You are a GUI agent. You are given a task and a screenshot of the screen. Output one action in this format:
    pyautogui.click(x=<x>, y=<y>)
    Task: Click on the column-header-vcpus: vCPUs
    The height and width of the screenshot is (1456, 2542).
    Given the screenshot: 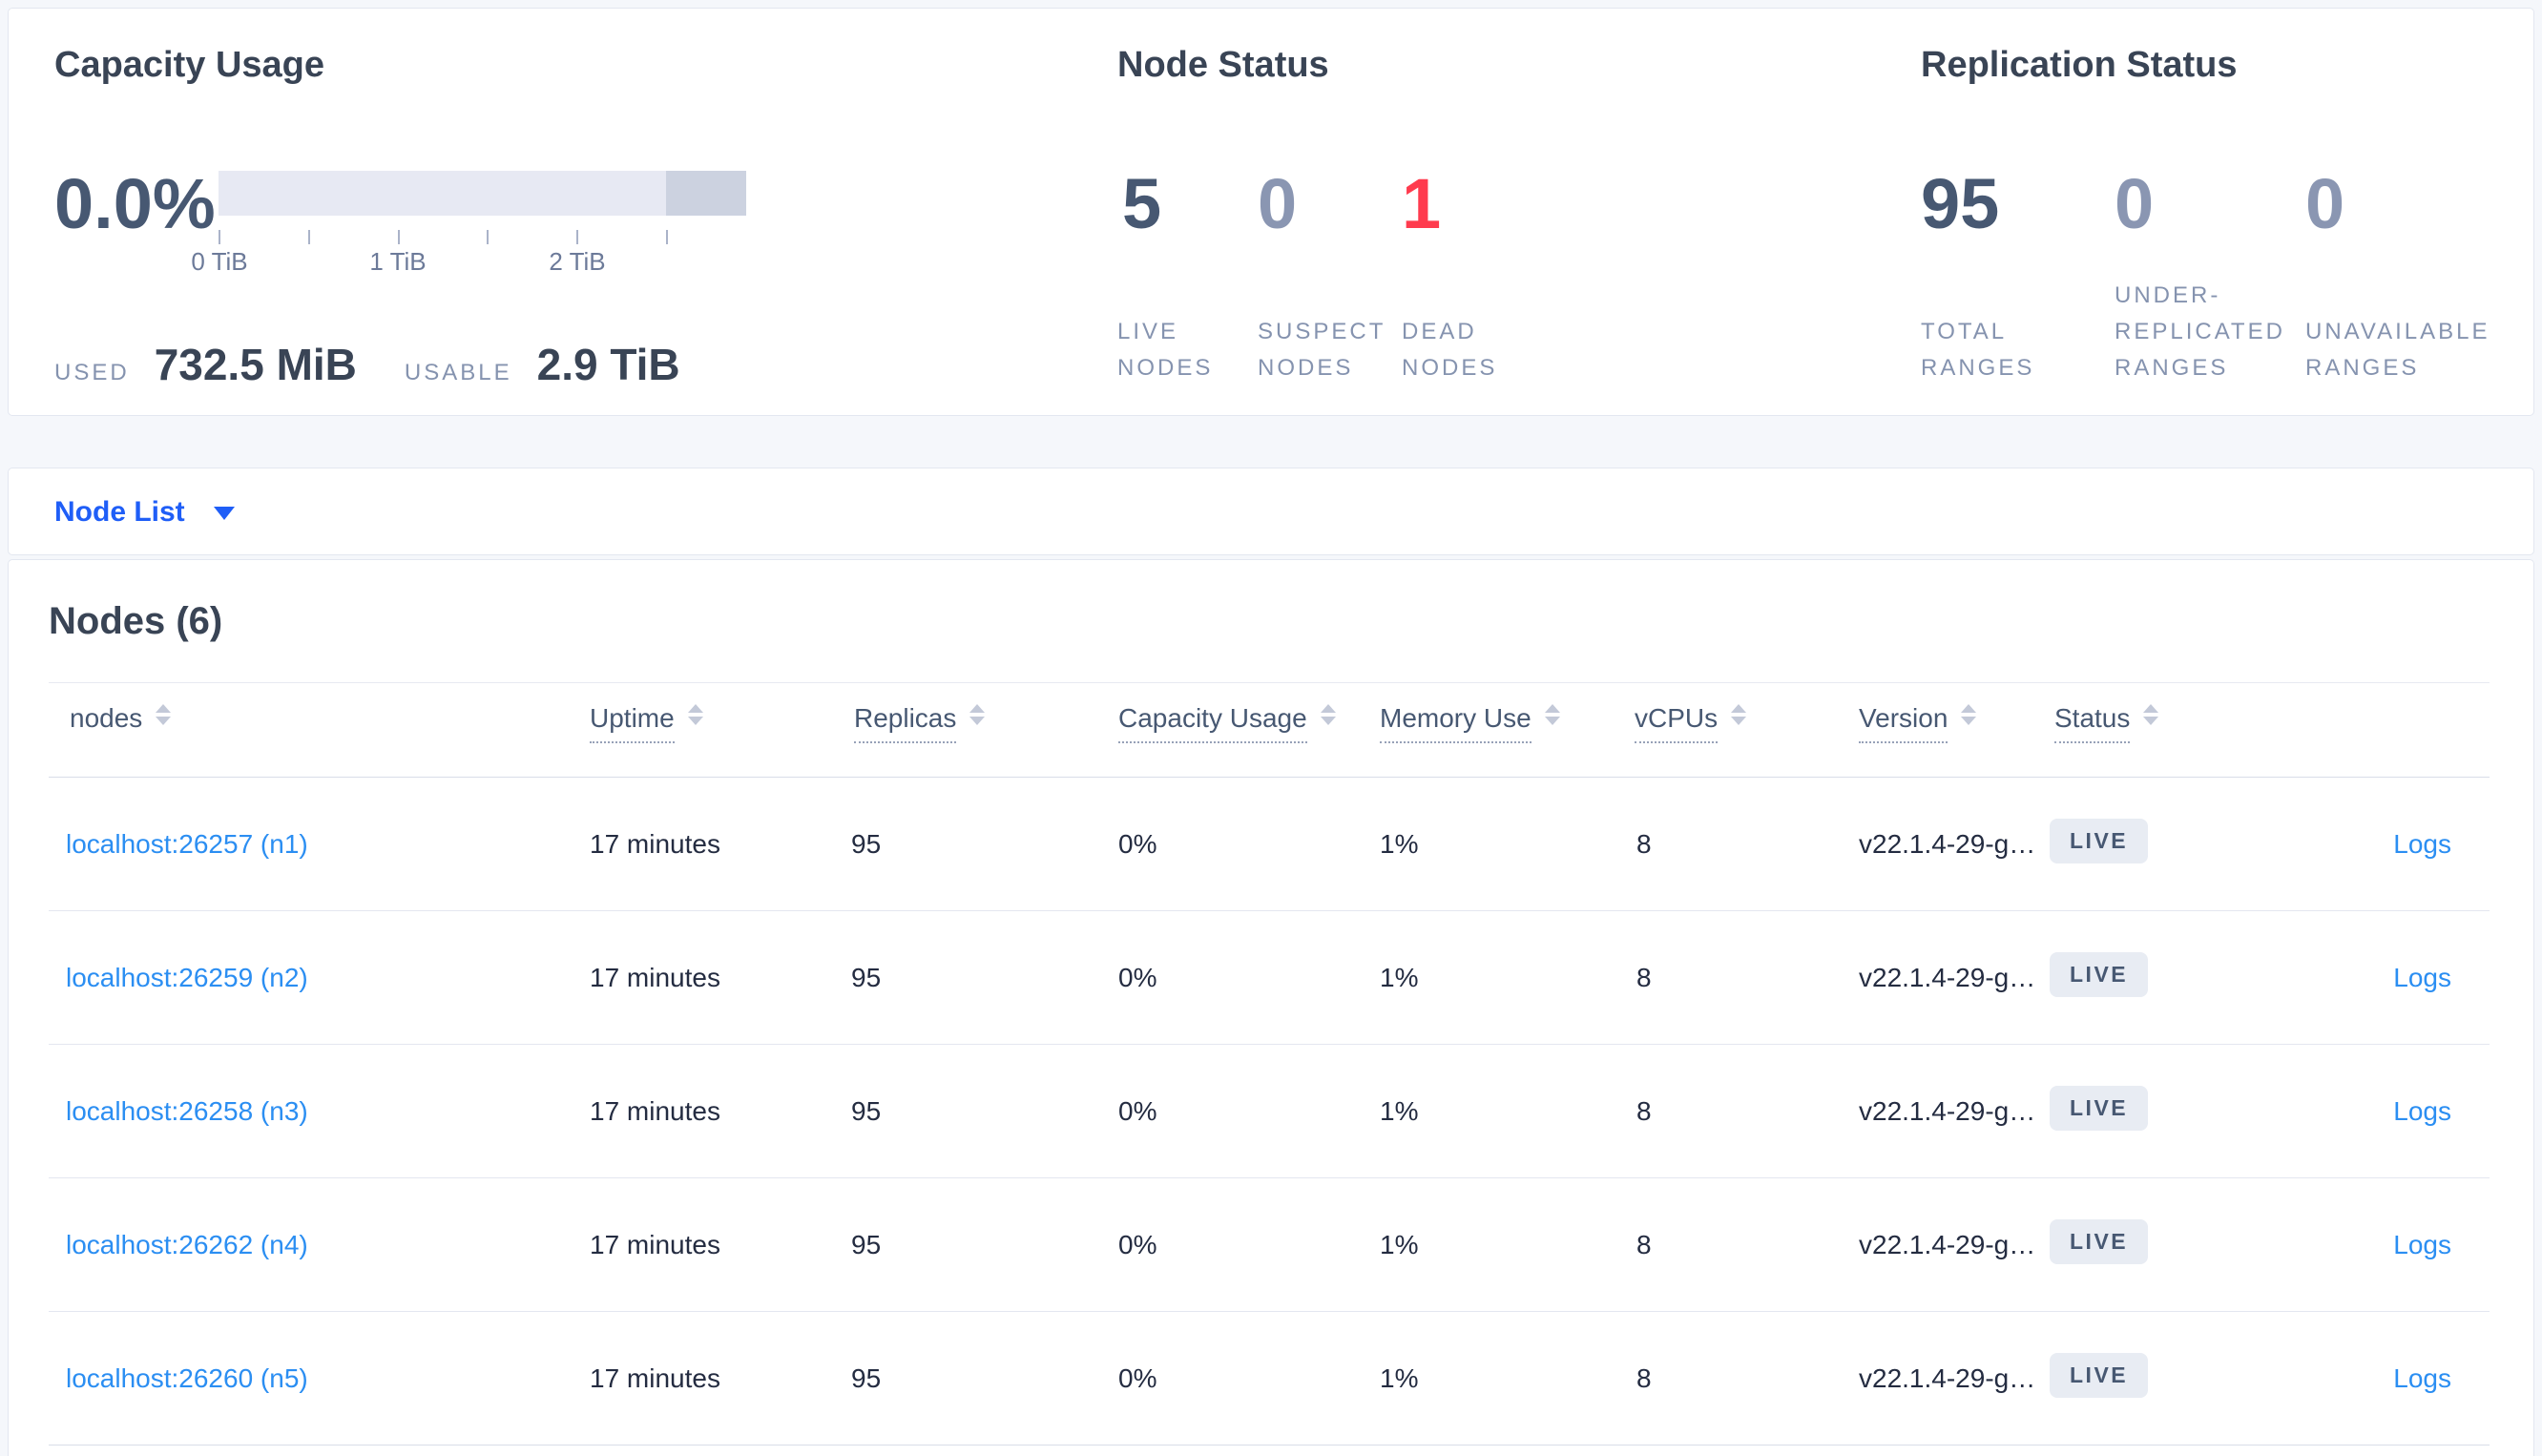 What is the action you would take?
    pyautogui.click(x=1691, y=723)
    